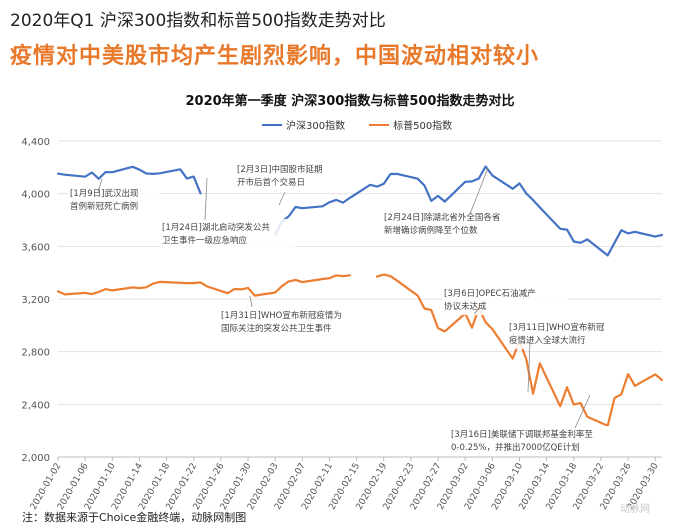 The image size is (700, 531). I want to click on chart-title: 2020年第一季度 沪深300指数与标普500指数走势对比, so click(350, 101).